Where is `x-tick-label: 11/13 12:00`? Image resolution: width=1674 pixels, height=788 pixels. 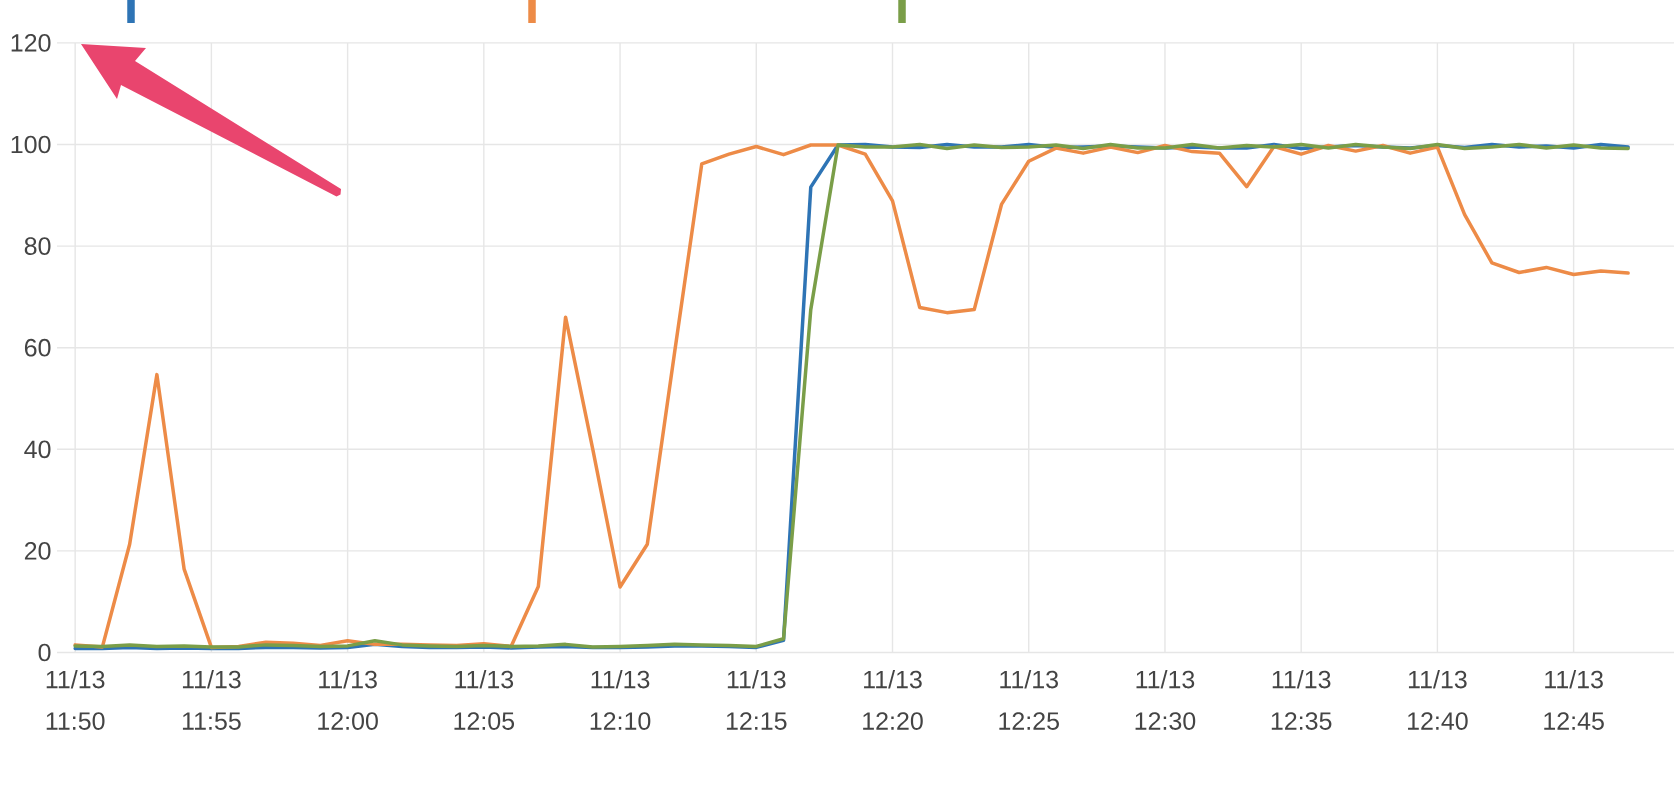
x-tick-label: 11/13 12:00 is located at coordinates (348, 700).